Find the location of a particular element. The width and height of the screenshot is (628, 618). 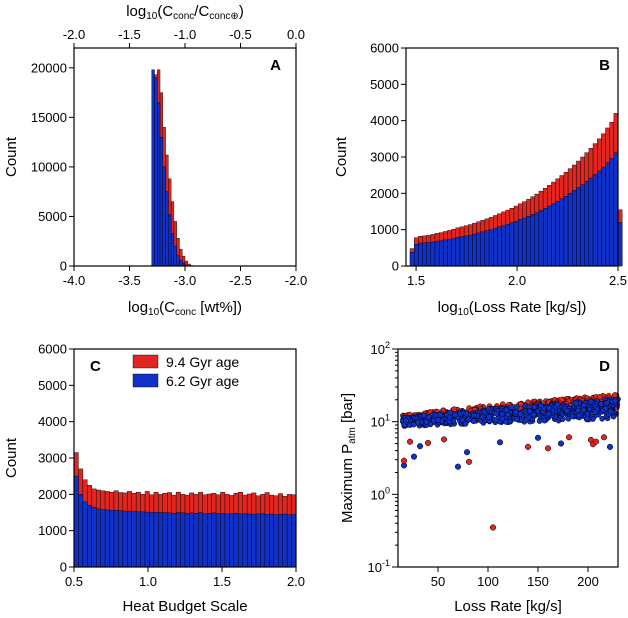

legend-swatch-9-4-gyr is located at coordinates (145, 361).